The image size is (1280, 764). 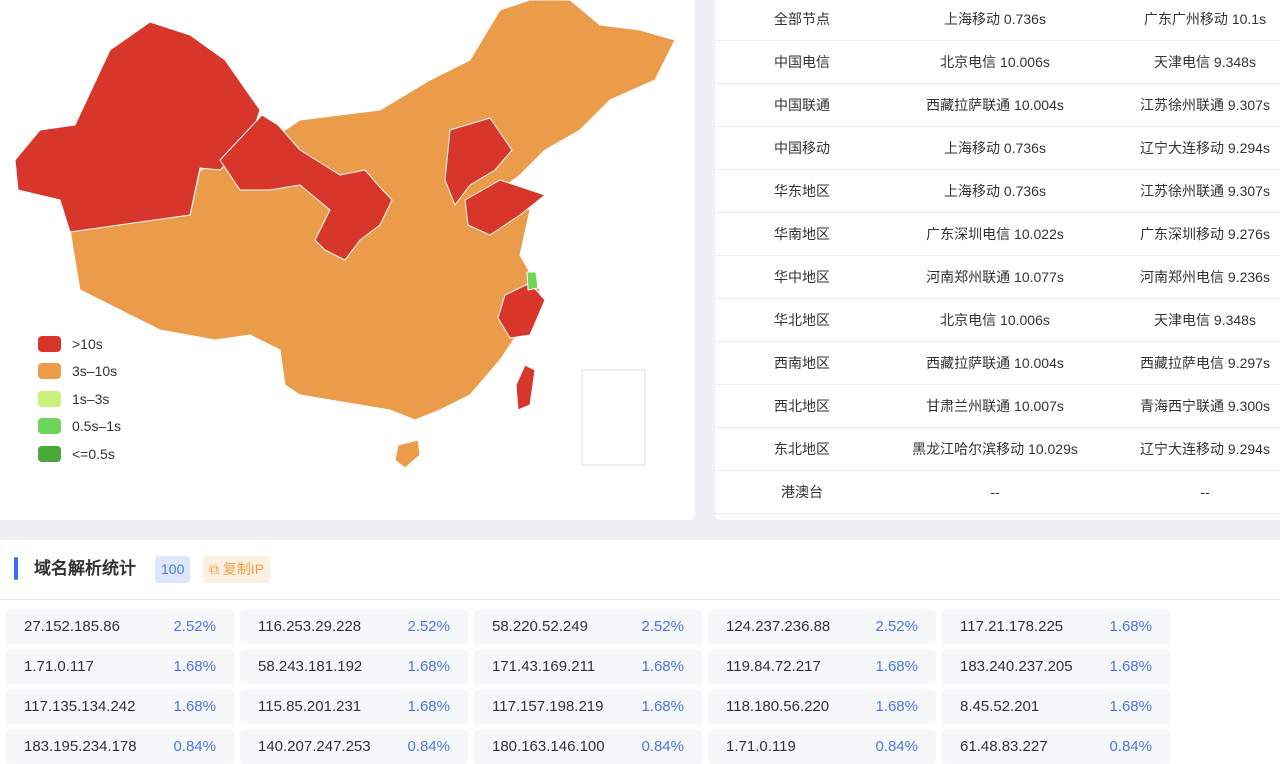 What do you see at coordinates (85, 568) in the screenshot?
I see `section-title: 域名解析统计` at bounding box center [85, 568].